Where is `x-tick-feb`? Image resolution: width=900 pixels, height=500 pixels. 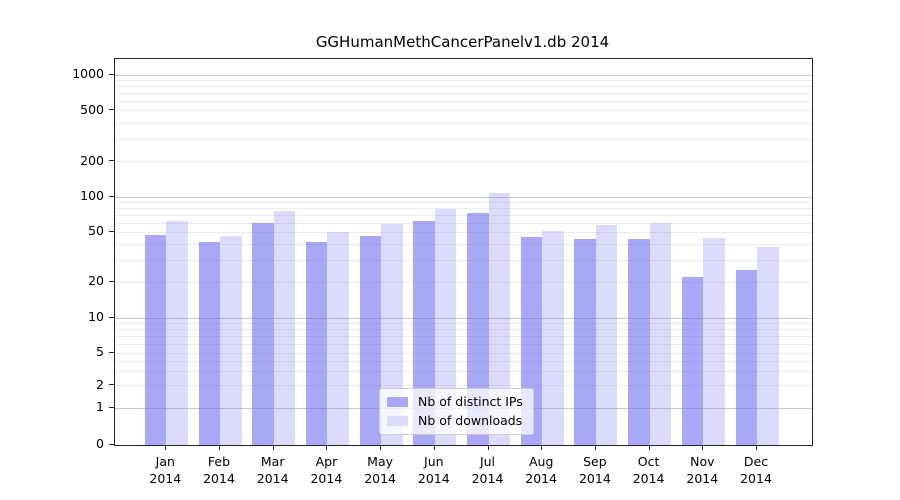 x-tick-feb is located at coordinates (219, 447).